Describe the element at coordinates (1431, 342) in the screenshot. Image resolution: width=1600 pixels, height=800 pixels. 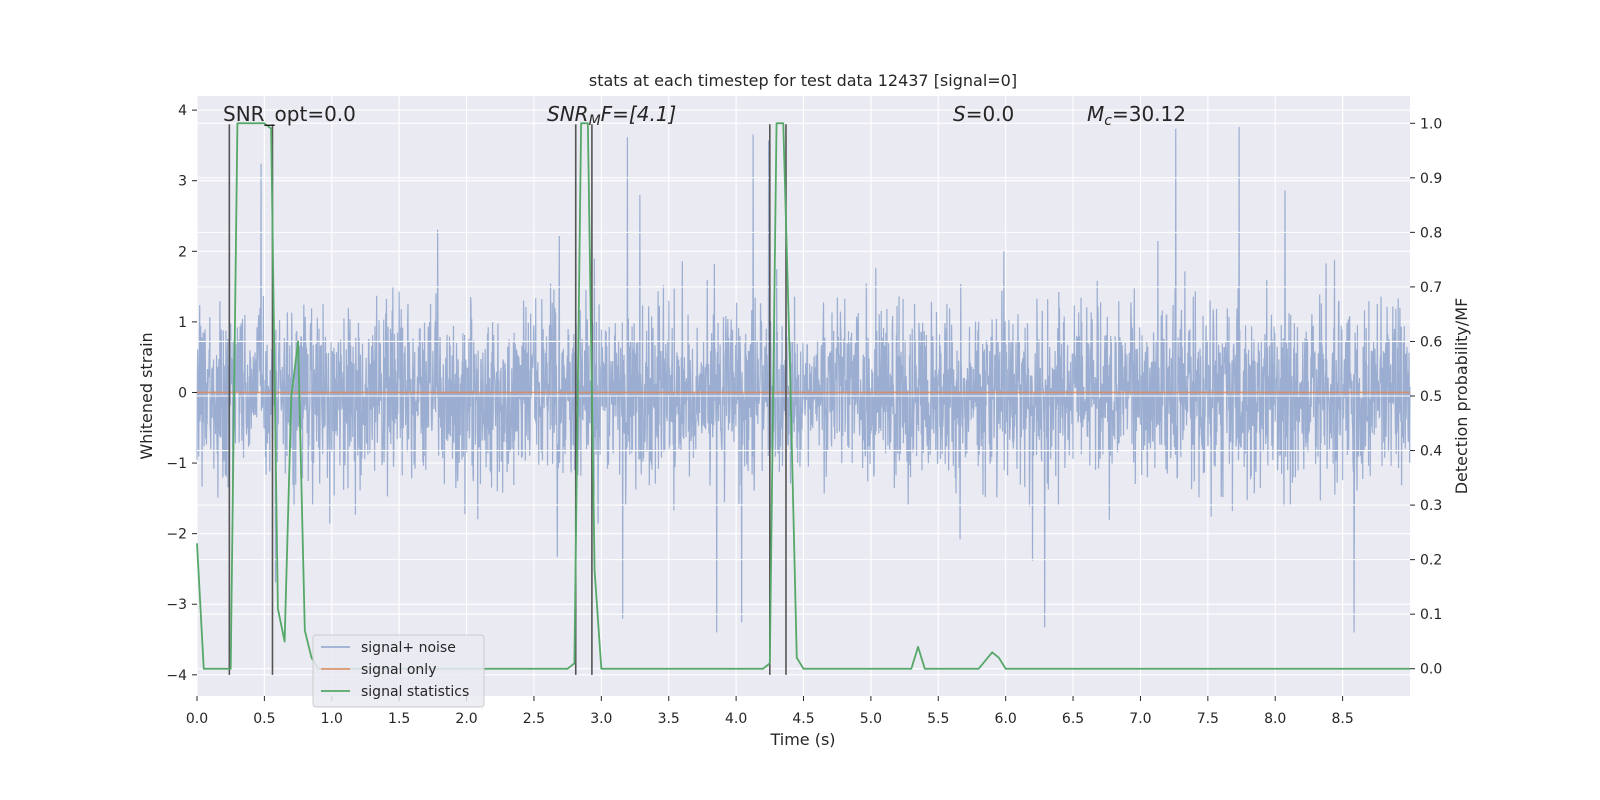
I see `y2-tick-label: 0.6` at that location.